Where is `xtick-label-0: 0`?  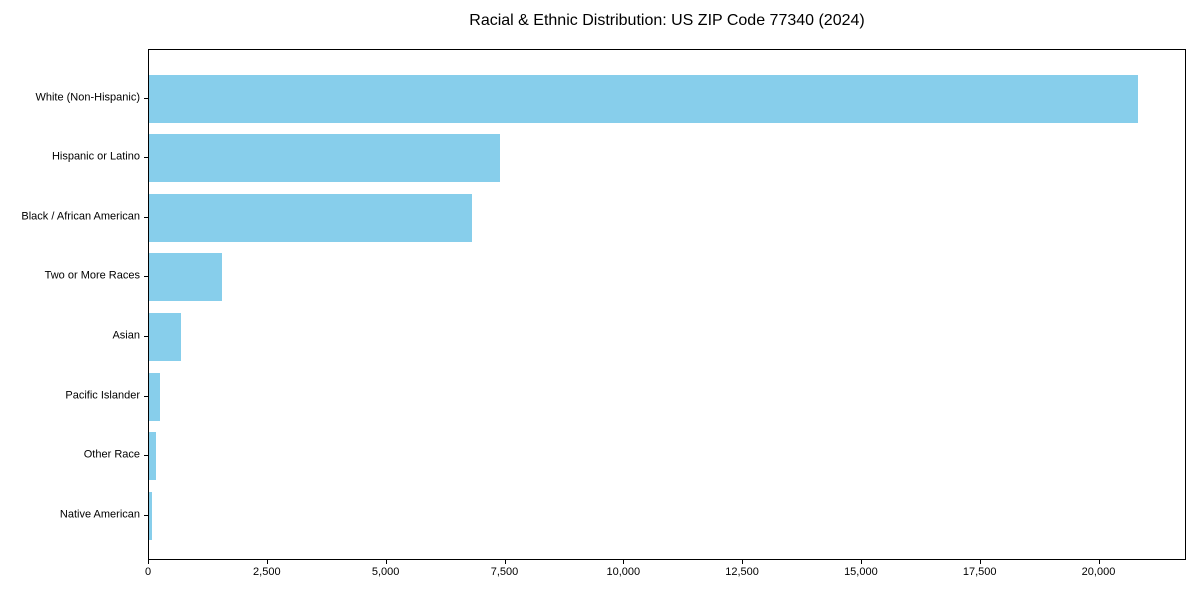
xtick-label-0: 0 is located at coordinates (148, 572).